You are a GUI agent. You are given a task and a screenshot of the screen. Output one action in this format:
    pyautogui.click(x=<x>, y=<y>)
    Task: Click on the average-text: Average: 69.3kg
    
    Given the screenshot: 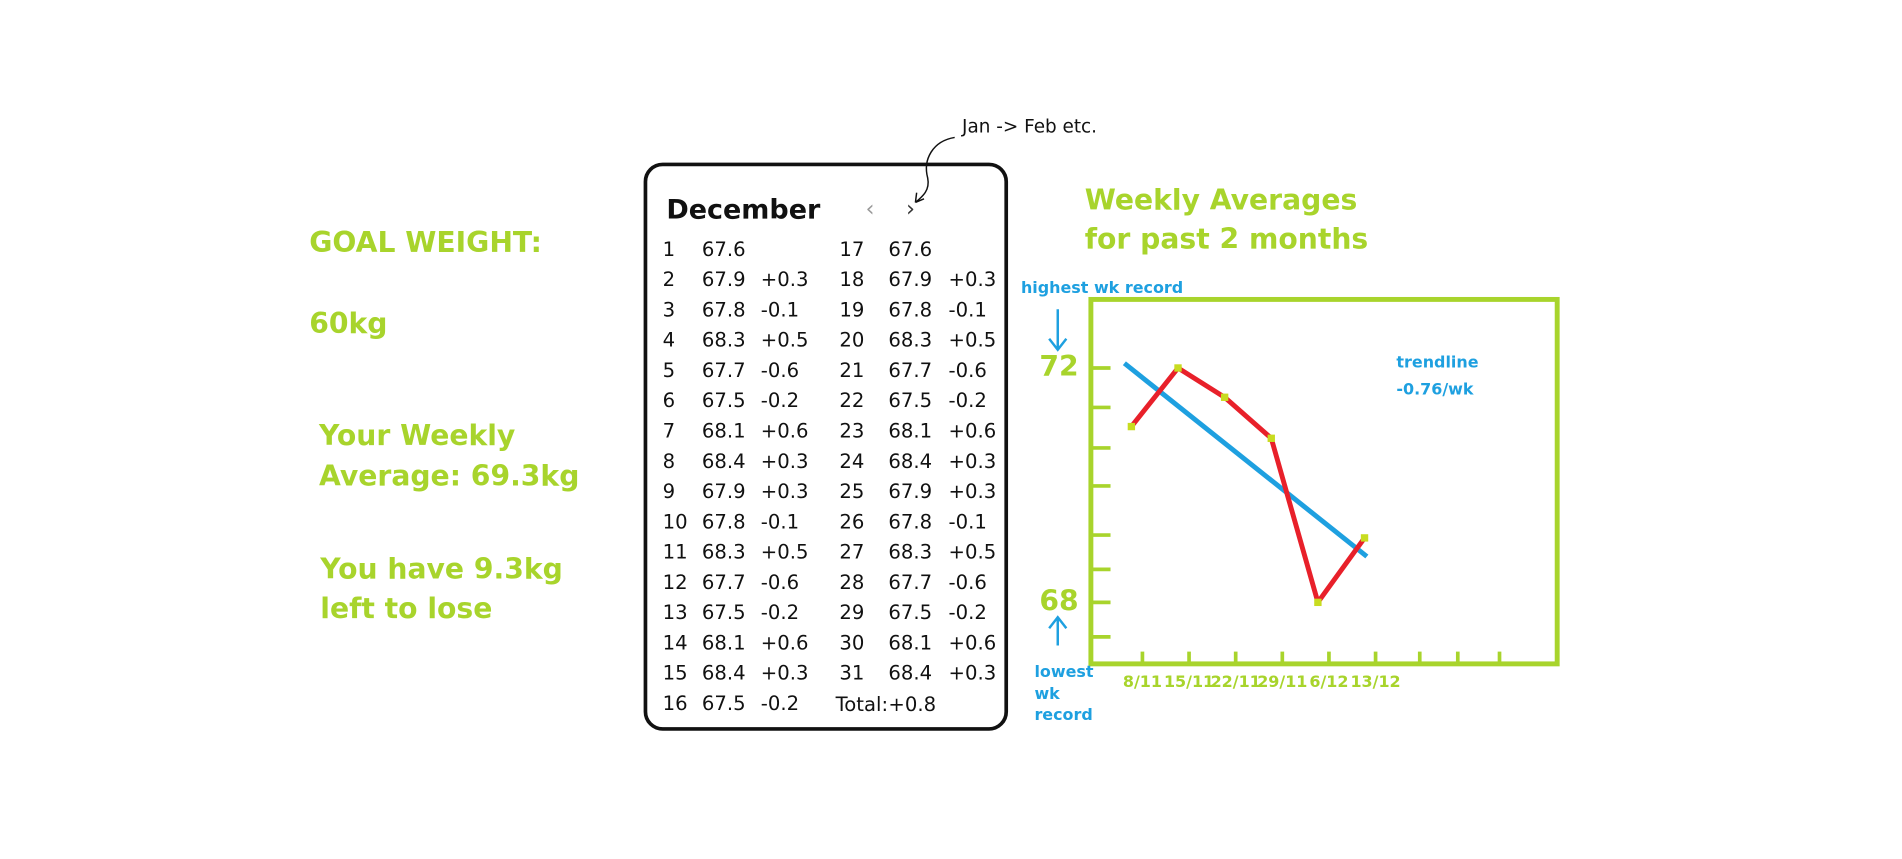 What is the action you would take?
    pyautogui.click(x=449, y=475)
    